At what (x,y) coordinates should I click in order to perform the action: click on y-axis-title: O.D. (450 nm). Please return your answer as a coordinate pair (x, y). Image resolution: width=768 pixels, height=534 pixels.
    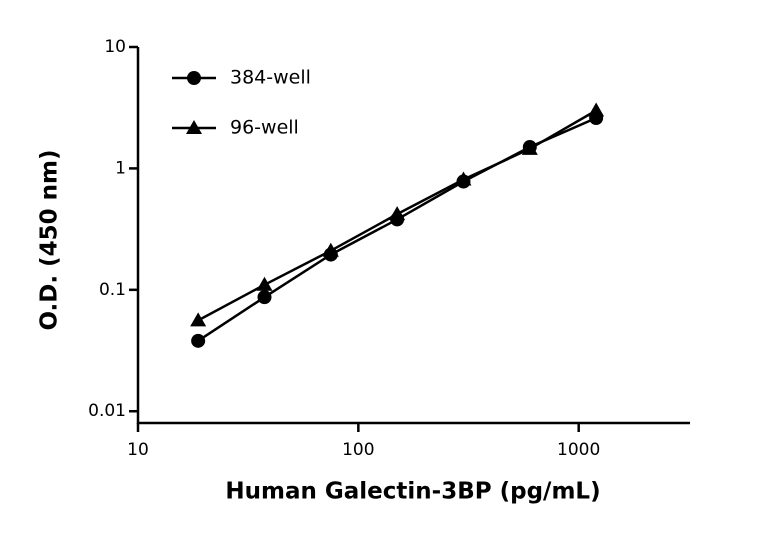
    Looking at the image, I should click on (50, 239).